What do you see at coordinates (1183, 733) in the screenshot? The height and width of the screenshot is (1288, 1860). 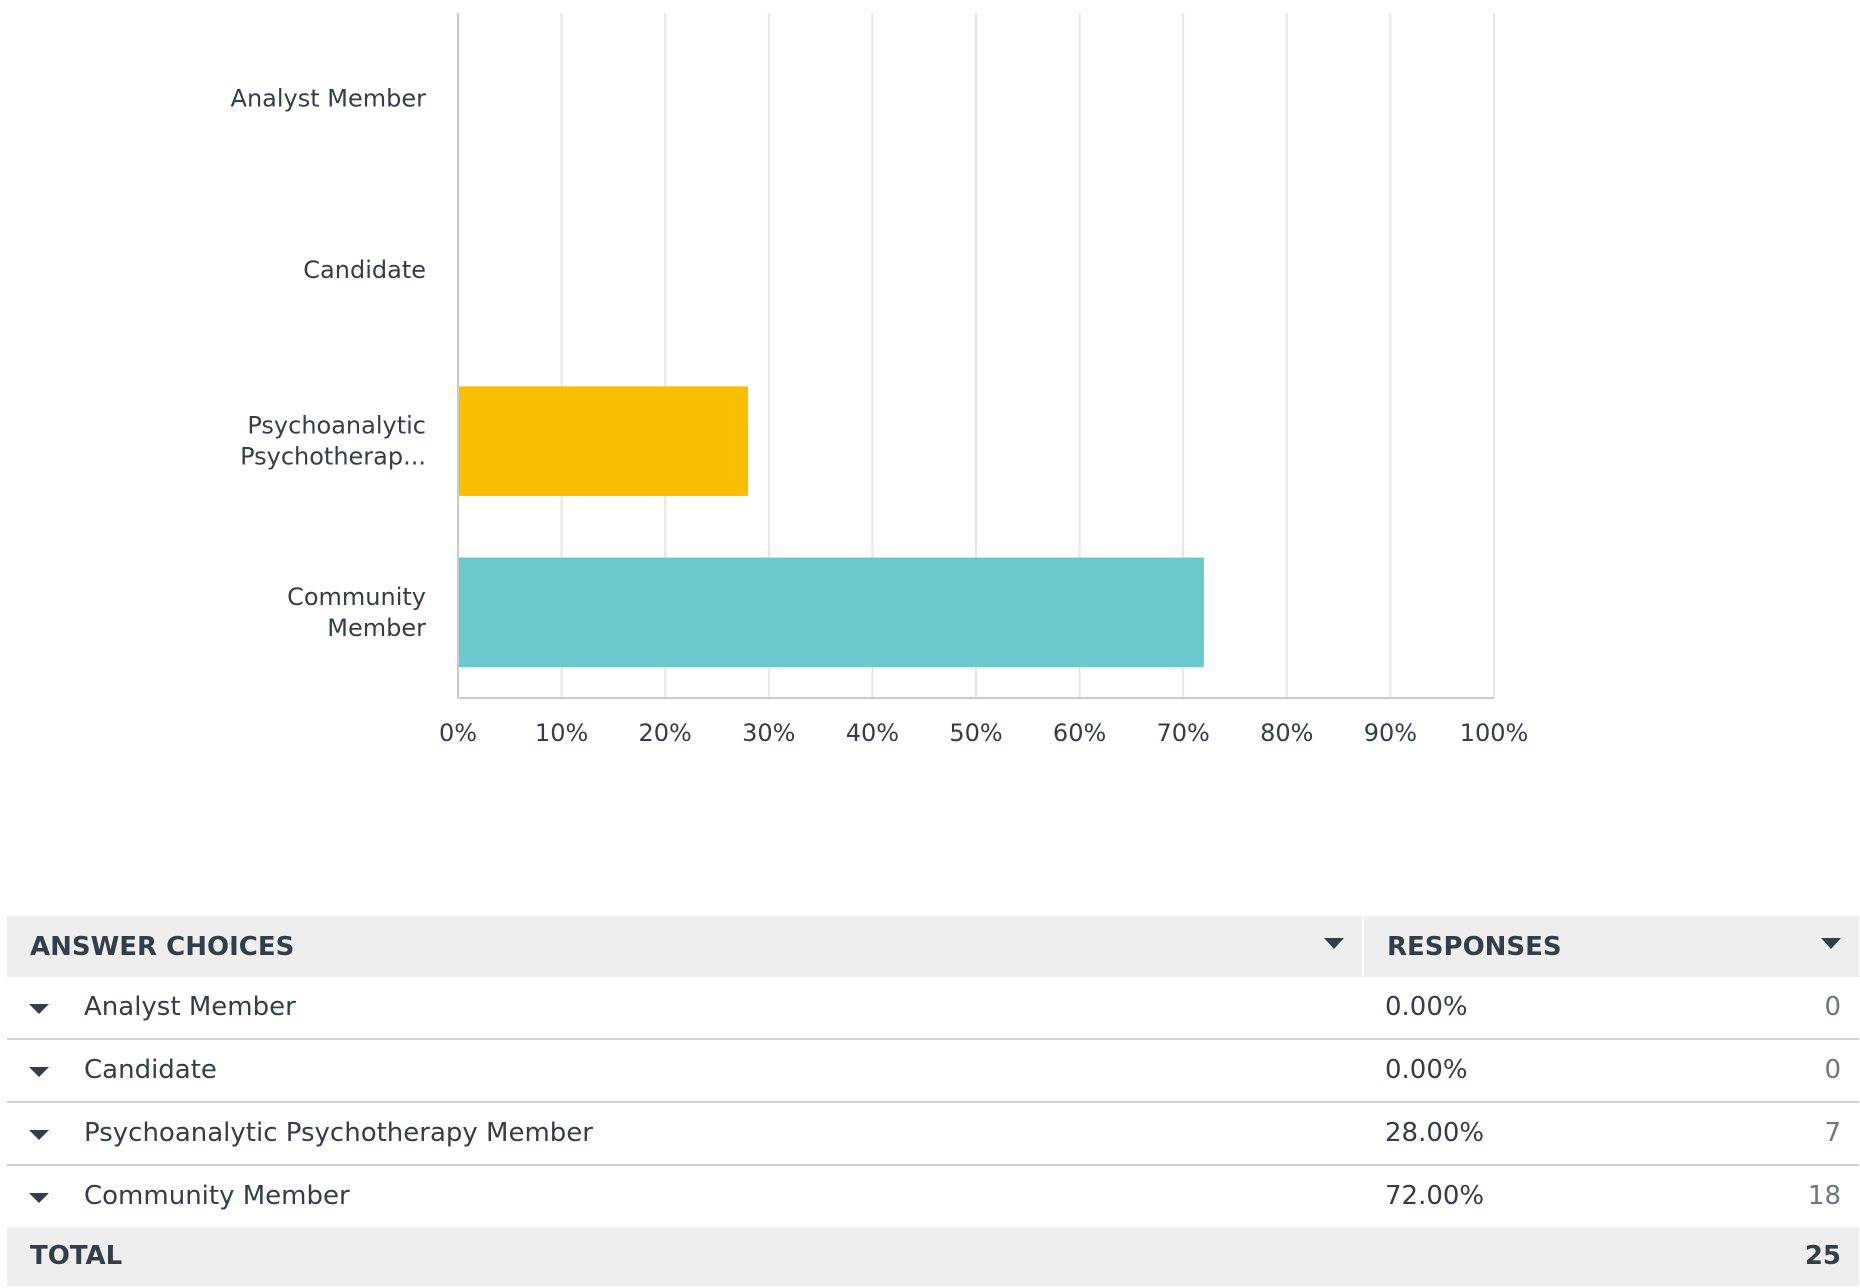 I see `x-tick-label: 70%` at bounding box center [1183, 733].